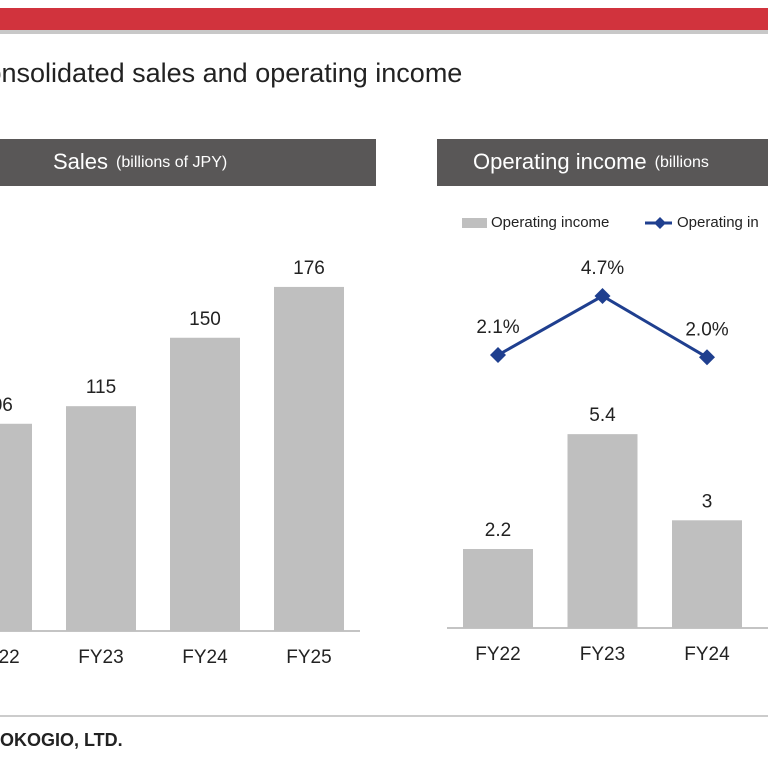 This screenshot has height=768, width=768. What do you see at coordinates (660, 223) in the screenshot?
I see `legend-marker` at bounding box center [660, 223].